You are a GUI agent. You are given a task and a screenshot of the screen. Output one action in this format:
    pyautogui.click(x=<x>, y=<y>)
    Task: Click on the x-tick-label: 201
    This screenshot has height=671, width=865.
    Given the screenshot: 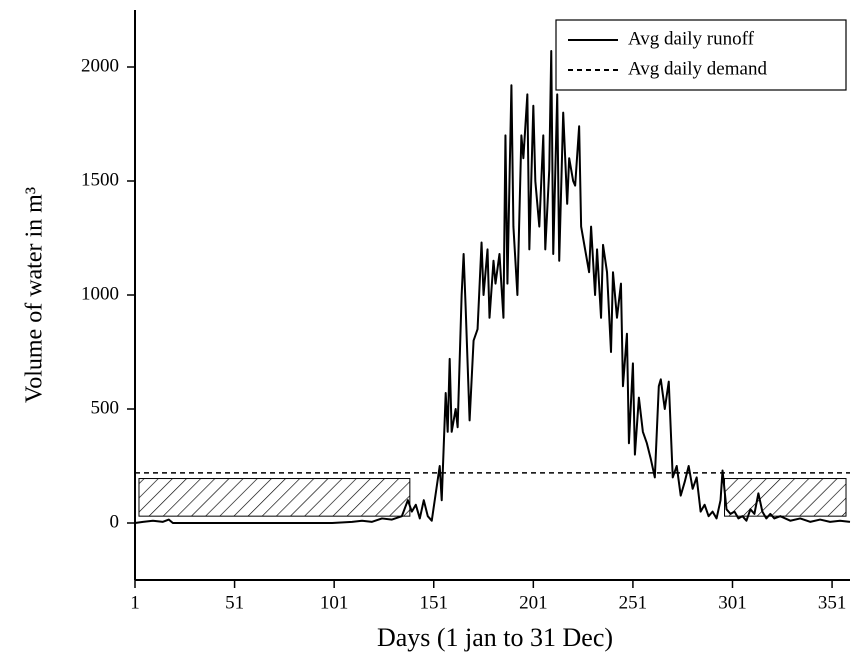 What is the action you would take?
    pyautogui.click(x=533, y=602)
    